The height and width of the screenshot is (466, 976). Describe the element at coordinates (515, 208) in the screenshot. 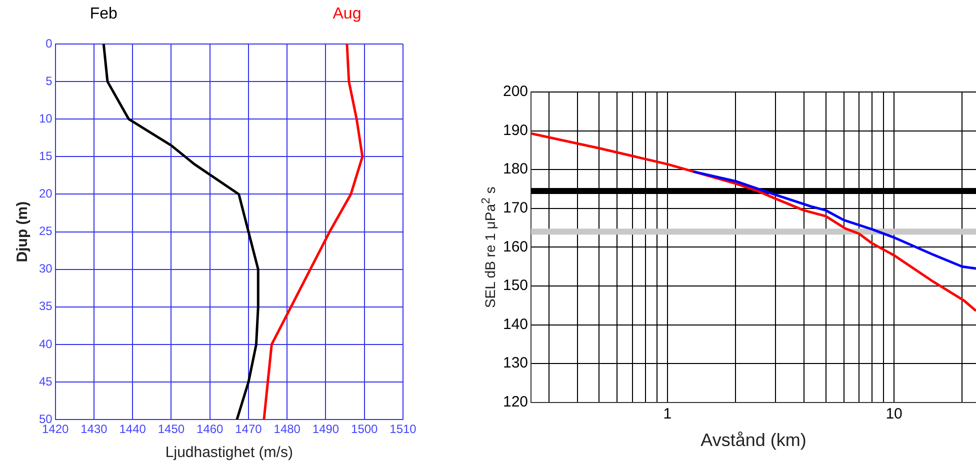

I see `y-tick-label: 170` at that location.